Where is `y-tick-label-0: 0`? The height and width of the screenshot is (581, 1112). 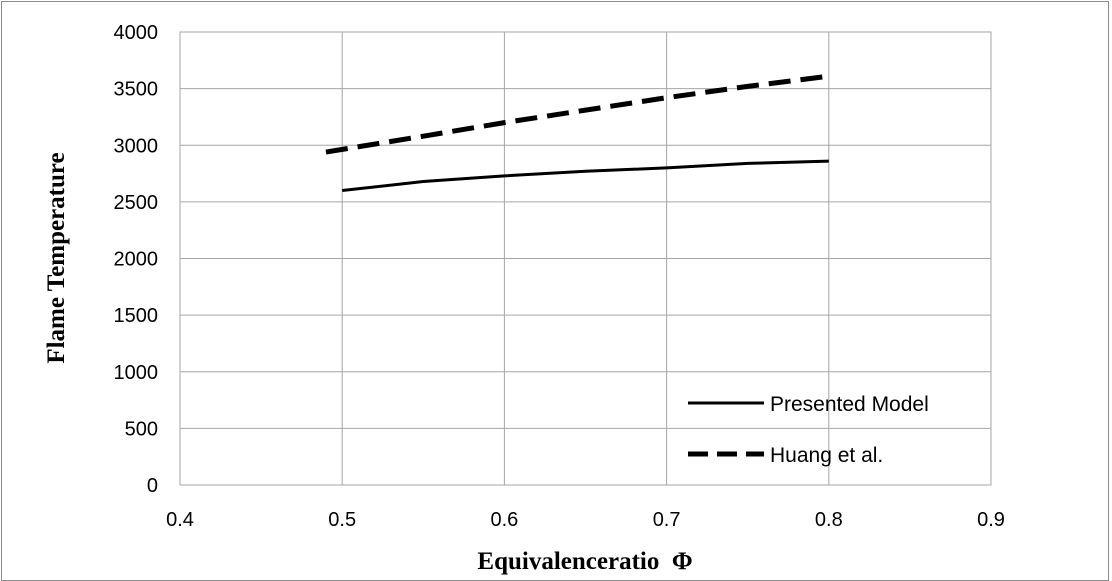
y-tick-label-0: 0 is located at coordinates (152, 486).